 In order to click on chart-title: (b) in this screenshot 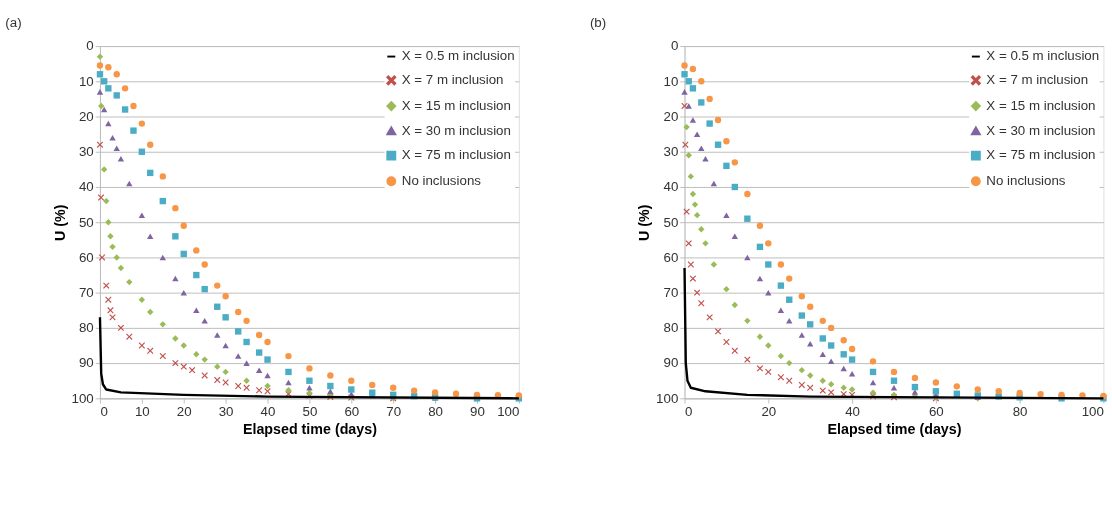, I will do `click(598, 23)`.